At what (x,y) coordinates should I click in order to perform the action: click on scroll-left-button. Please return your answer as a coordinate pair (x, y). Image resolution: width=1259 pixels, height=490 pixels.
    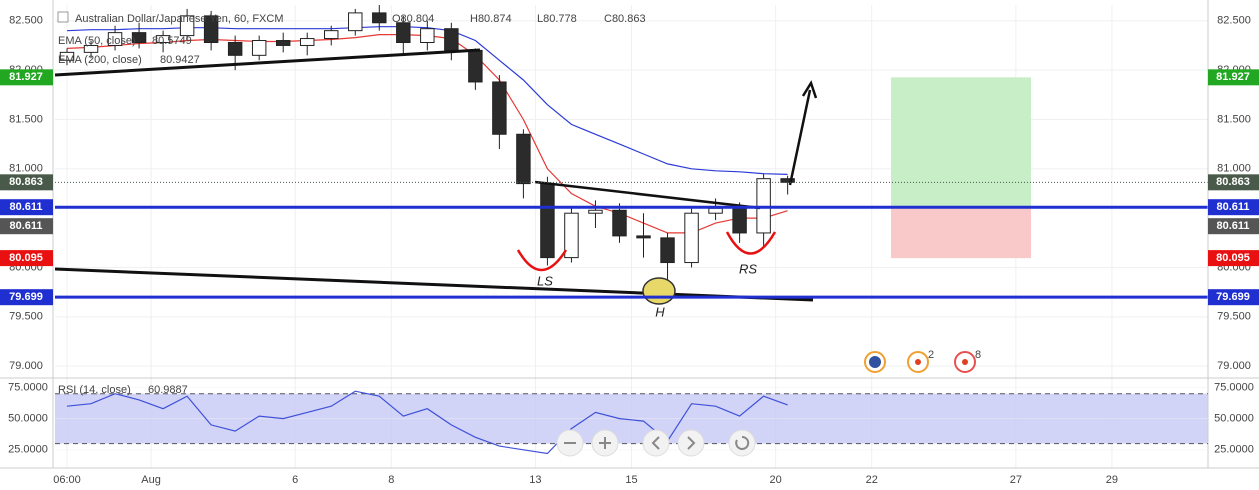
    Looking at the image, I should click on (656, 443).